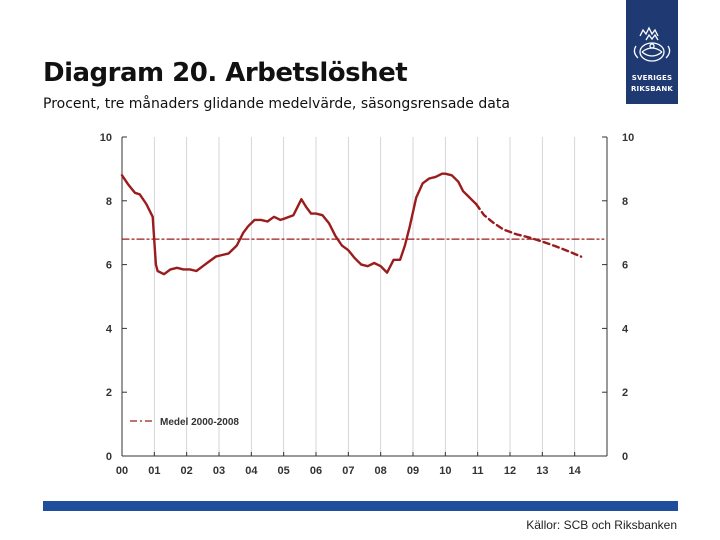 The width and height of the screenshot is (720, 540). I want to click on x-tick-label: 10, so click(445, 471).